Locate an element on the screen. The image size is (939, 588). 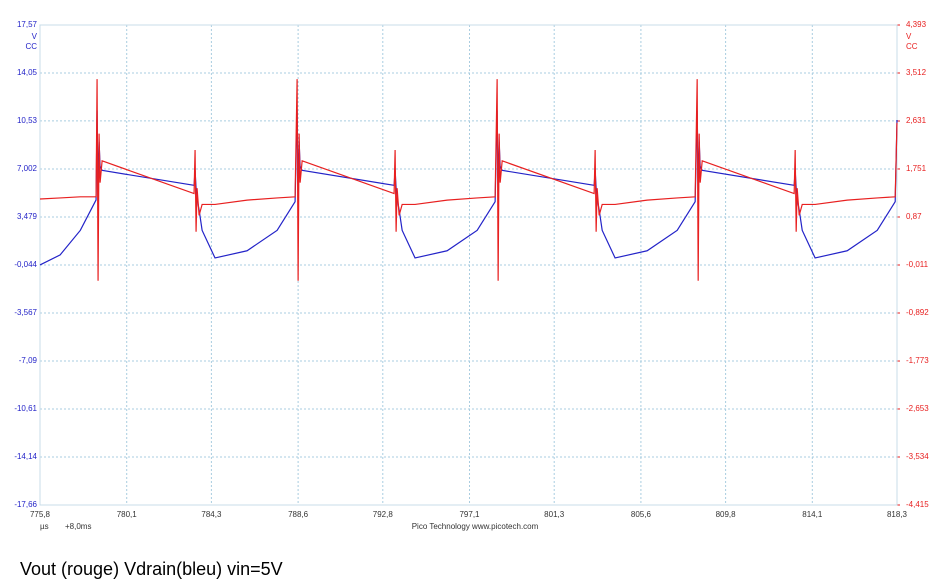
y2-tick-label: 4,393 is located at coordinates (916, 24).